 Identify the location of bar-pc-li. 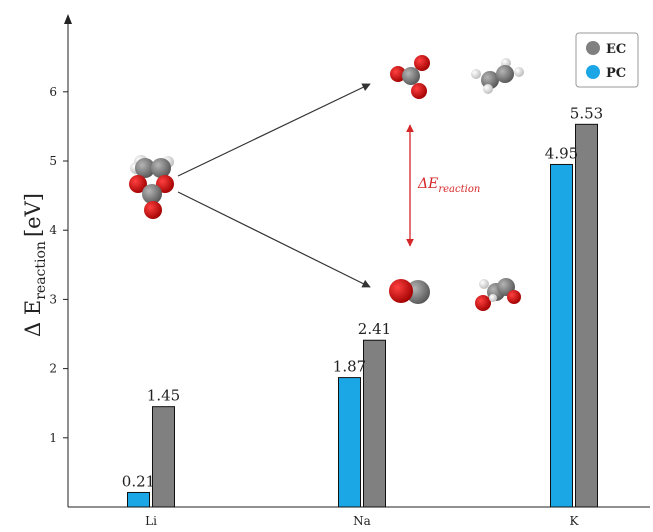
(138, 499).